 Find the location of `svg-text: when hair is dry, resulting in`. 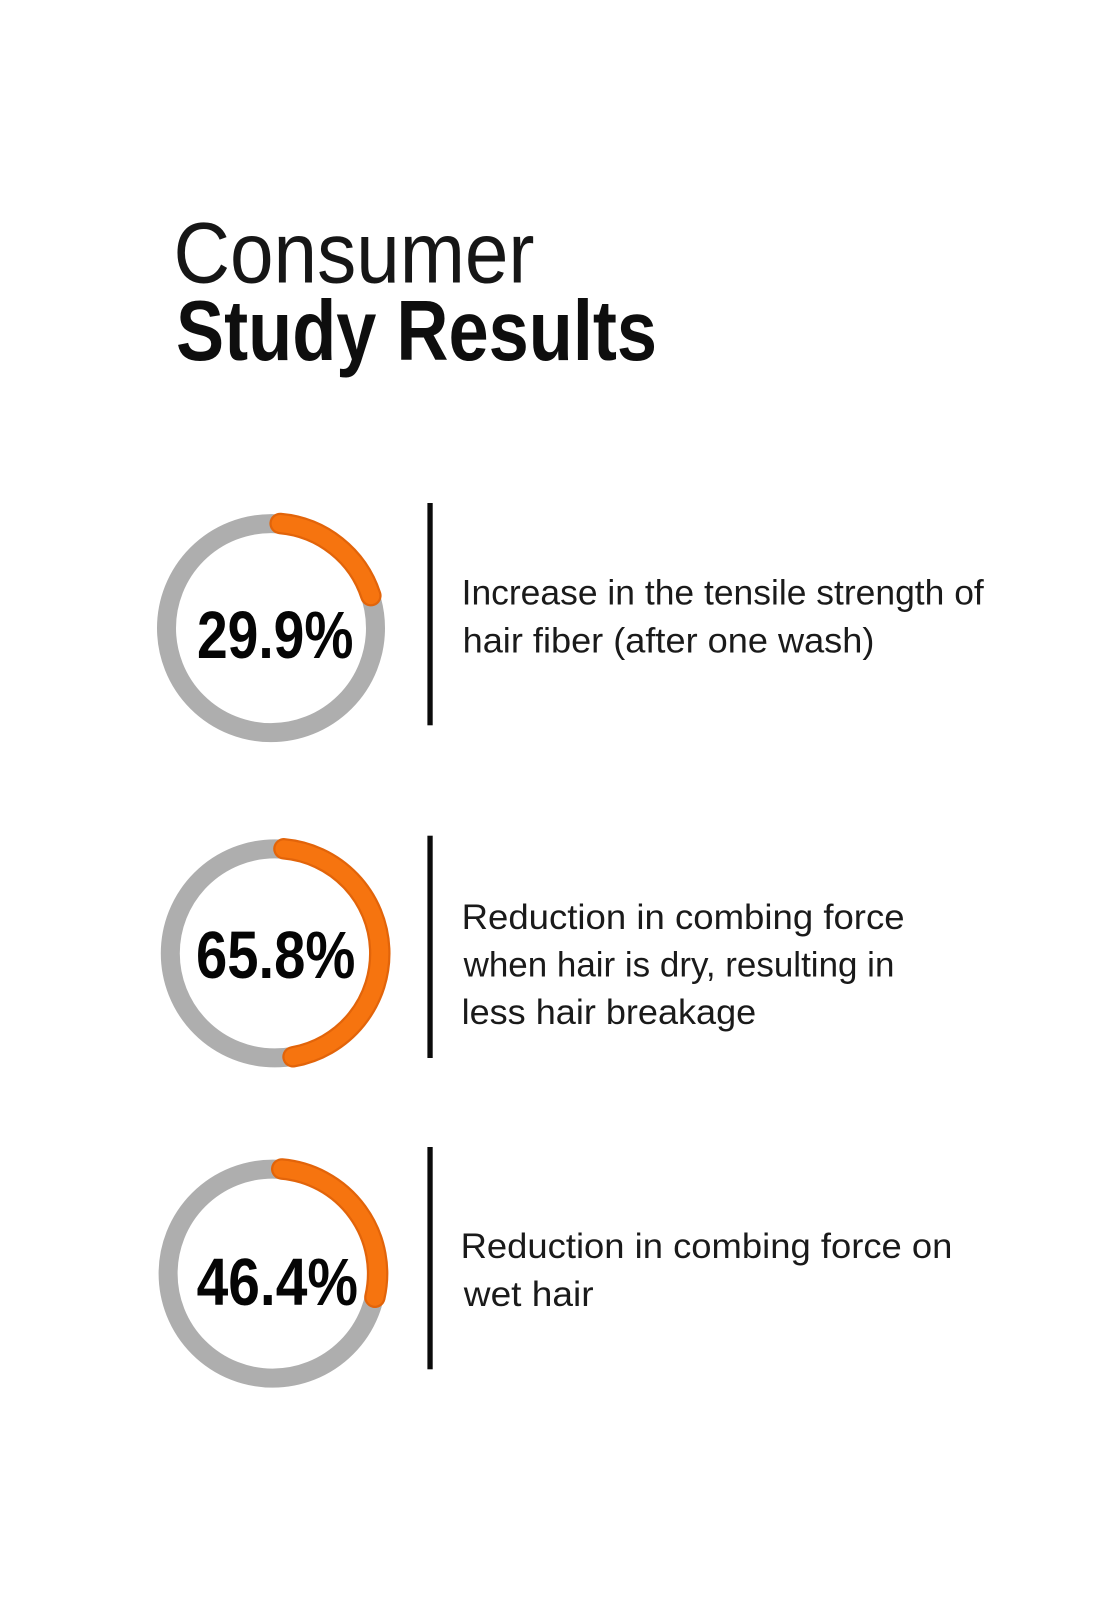

svg-text: when hair is dry, resulting in is located at coordinates (679, 965).